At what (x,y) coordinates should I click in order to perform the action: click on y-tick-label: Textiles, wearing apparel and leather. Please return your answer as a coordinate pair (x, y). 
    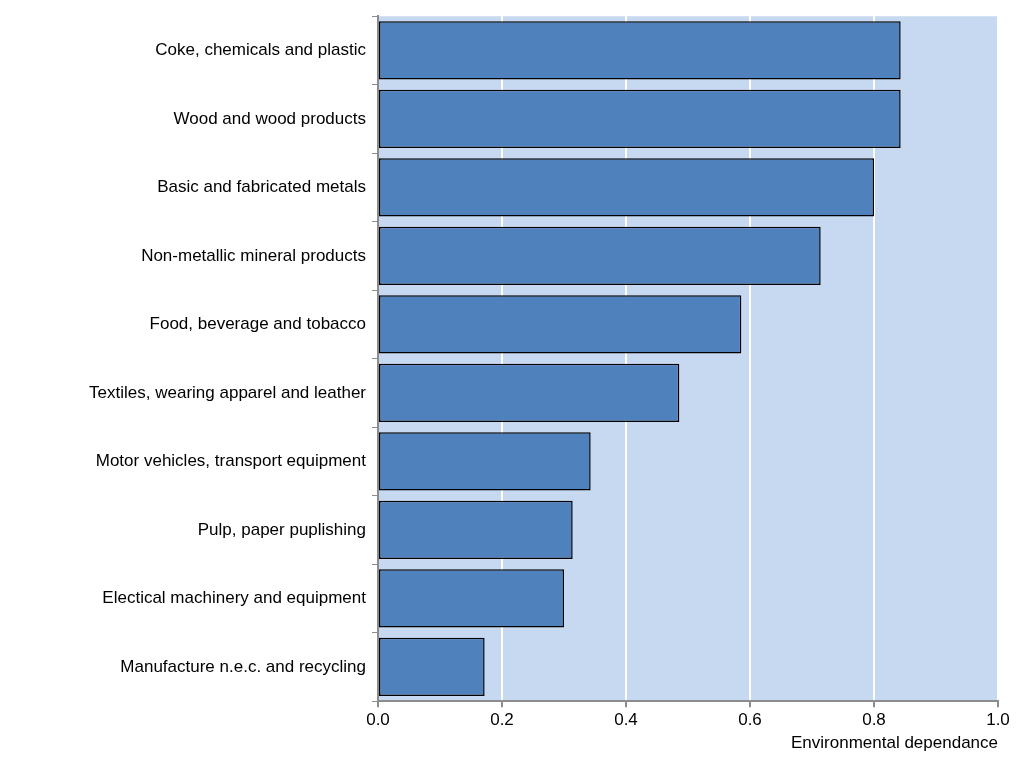
    Looking at the image, I should click on (228, 392).